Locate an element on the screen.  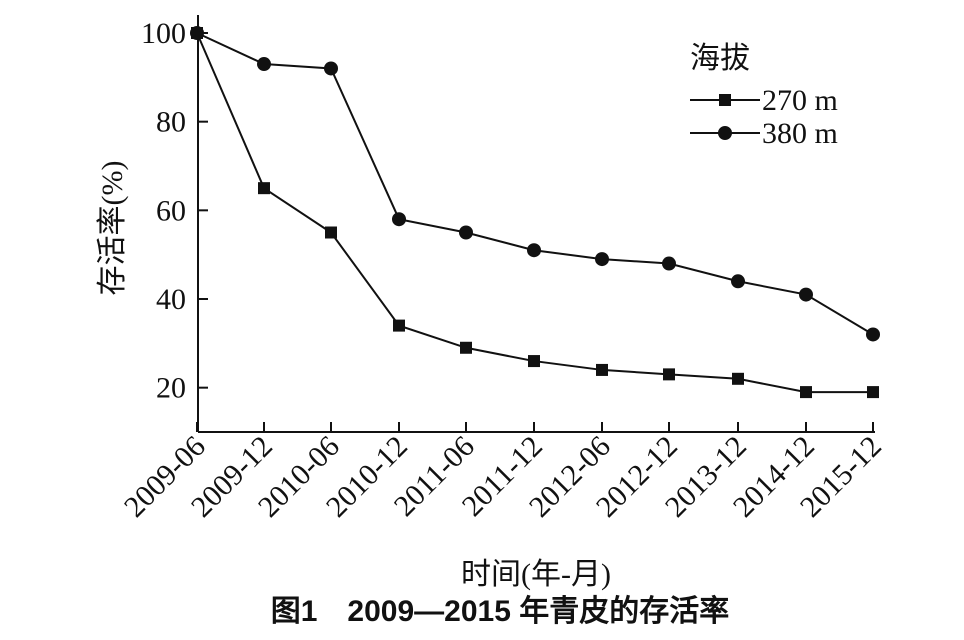
y-tick-label: 20 is located at coordinates (171, 388).